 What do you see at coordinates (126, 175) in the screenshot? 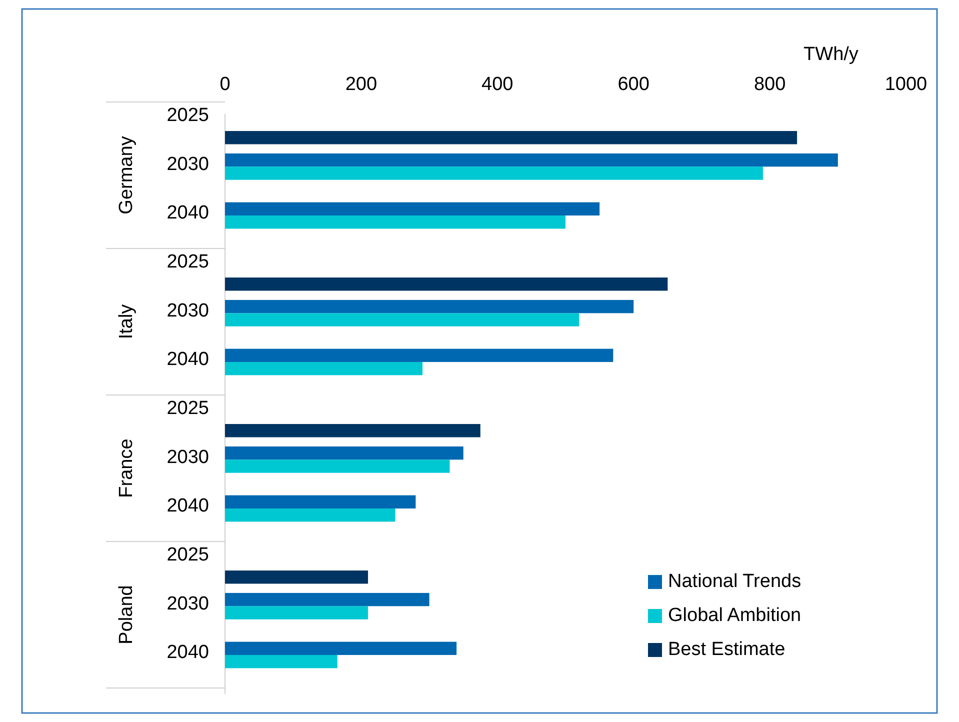
I see `text: Germany` at bounding box center [126, 175].